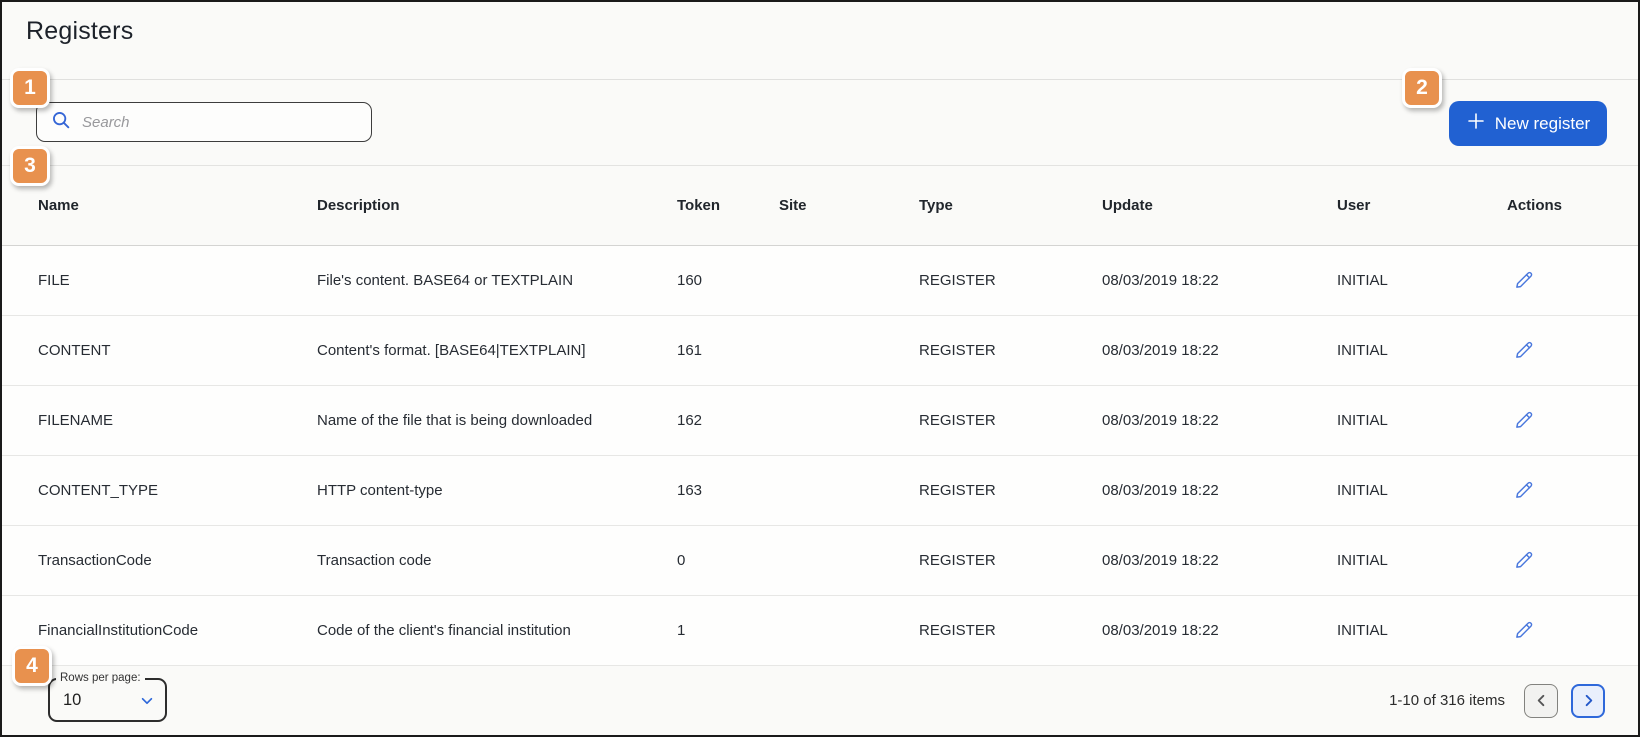 The height and width of the screenshot is (737, 1640). Describe the element at coordinates (107, 697) in the screenshot. I see `rows-per-page-select: Rows per page: 10` at that location.